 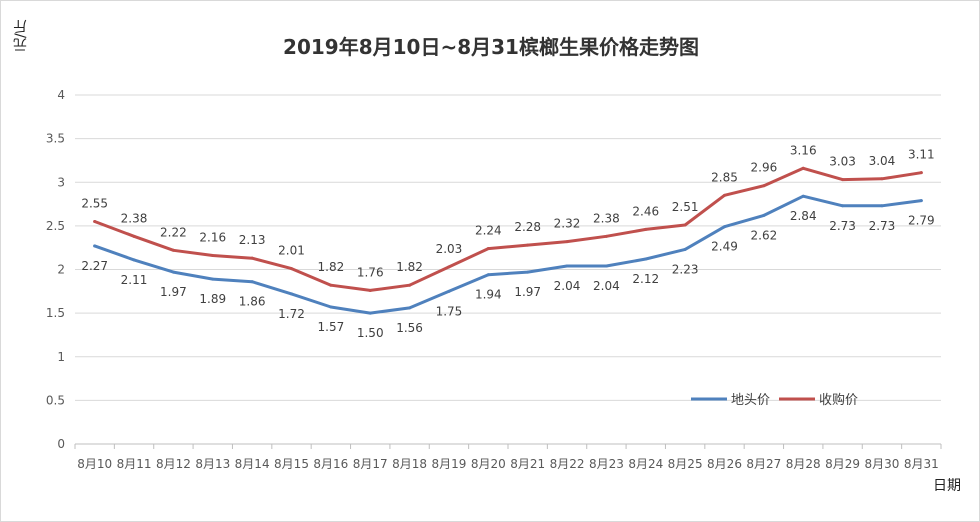 I want to click on x-tick-label: 8月12, so click(x=173, y=464).